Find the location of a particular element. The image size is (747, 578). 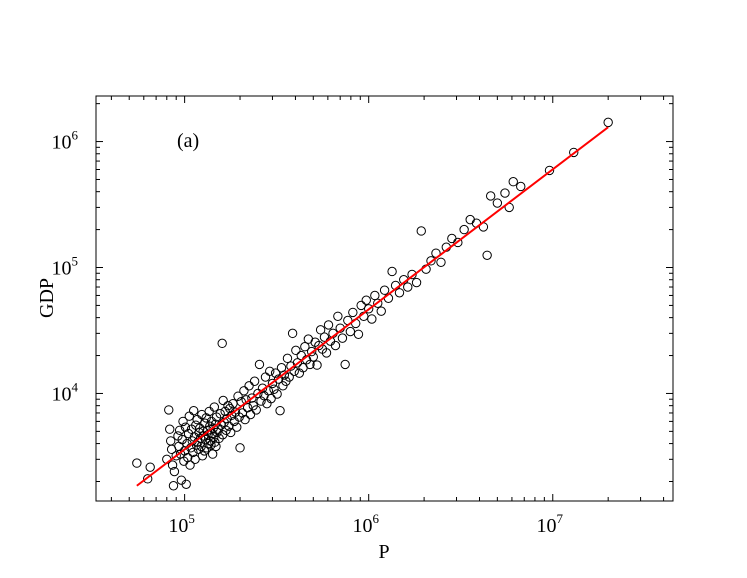

y-axis-label: GDP is located at coordinates (47, 298).